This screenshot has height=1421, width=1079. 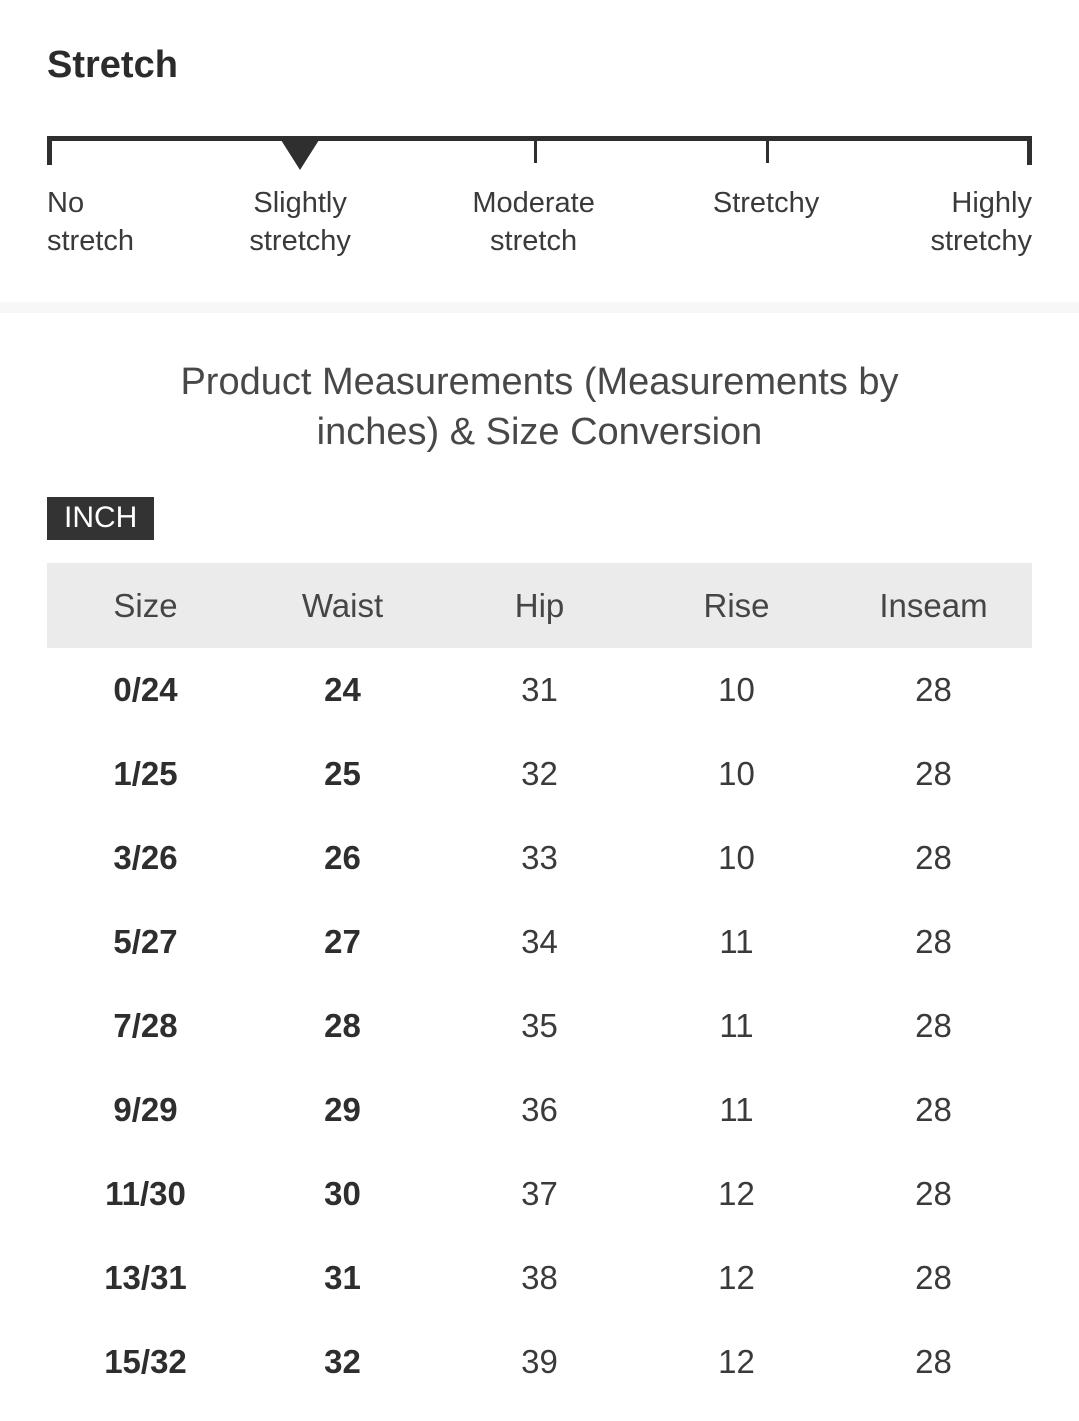 I want to click on waist-cell: 29, so click(x=342, y=1109).